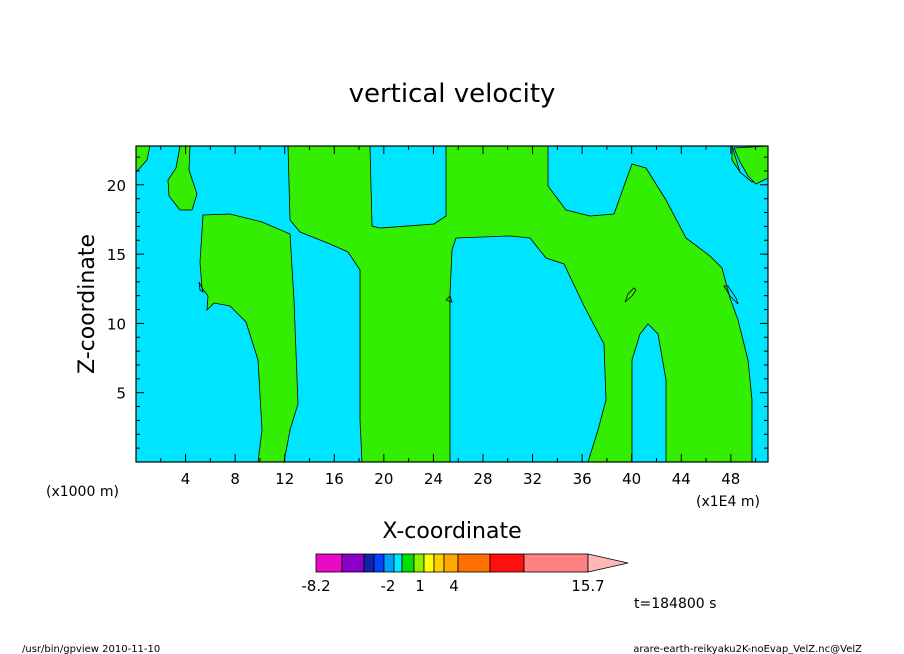 This screenshot has height=654, width=904. Describe the element at coordinates (87, 304) in the screenshot. I see `y-axis-label: Z-coordinate` at that location.